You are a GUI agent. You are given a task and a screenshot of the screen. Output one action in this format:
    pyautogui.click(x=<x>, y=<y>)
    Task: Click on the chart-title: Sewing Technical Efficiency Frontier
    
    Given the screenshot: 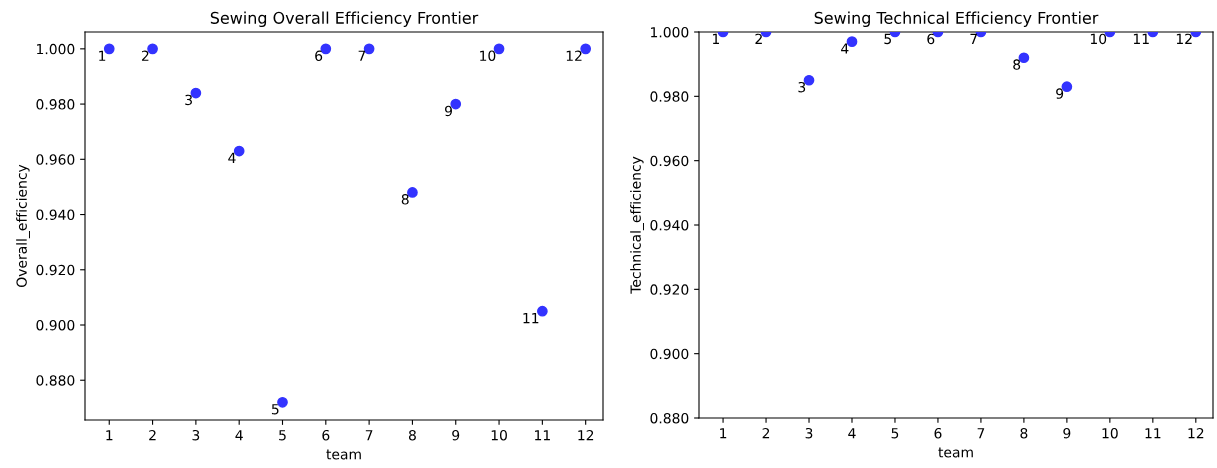 What is the action you would take?
    pyautogui.click(x=956, y=19)
    